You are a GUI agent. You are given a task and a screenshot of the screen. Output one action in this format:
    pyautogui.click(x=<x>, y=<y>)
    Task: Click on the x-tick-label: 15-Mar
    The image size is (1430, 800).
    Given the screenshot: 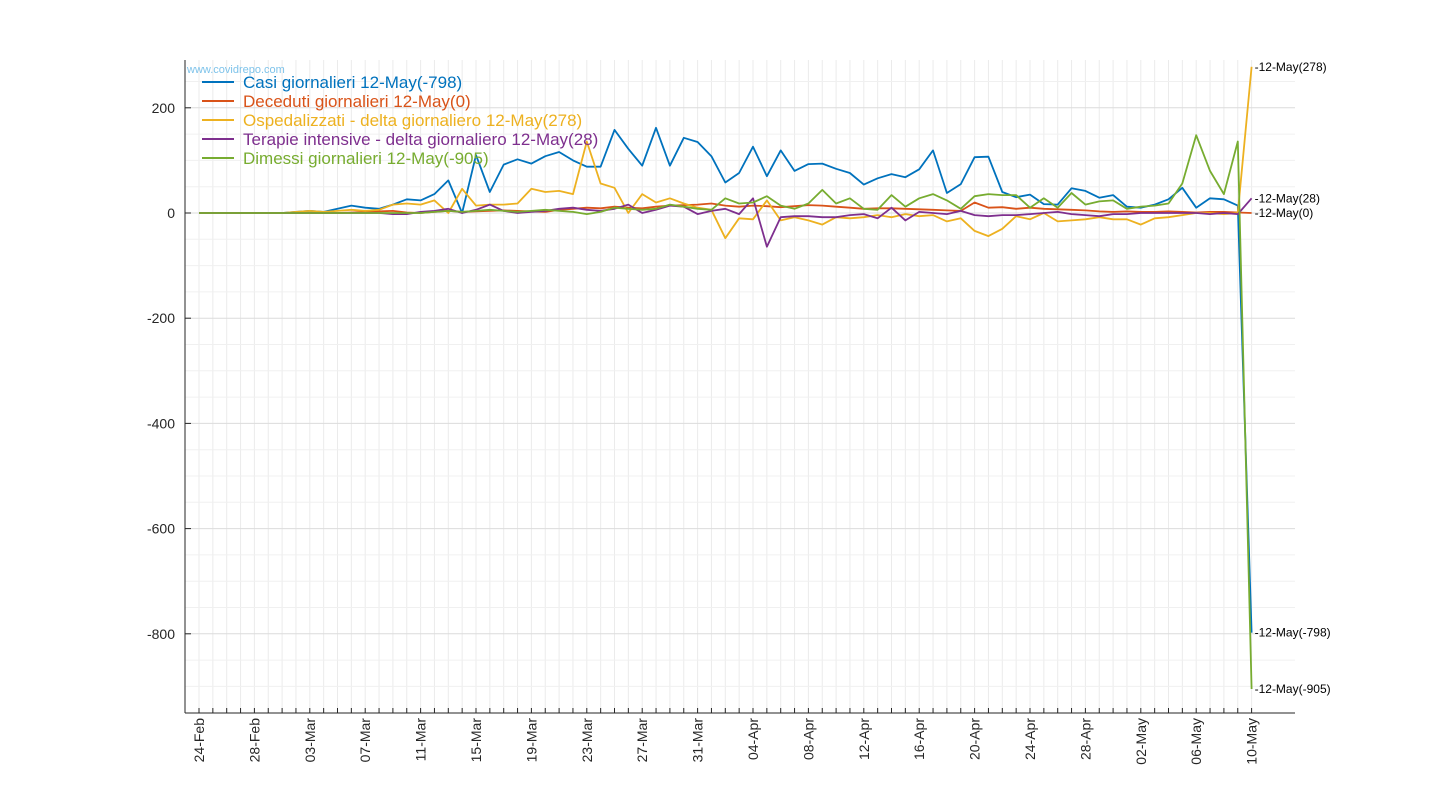 What is the action you would take?
    pyautogui.click(x=476, y=740)
    